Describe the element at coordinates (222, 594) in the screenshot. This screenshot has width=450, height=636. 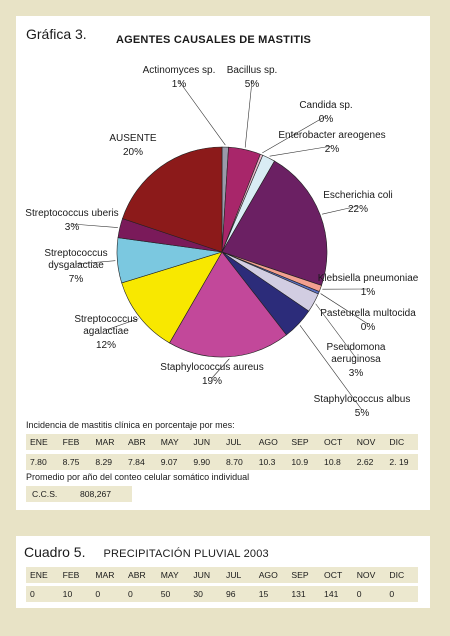
I see `precipitation-values-row: 0 10 0 0 50 30 96 15 131 141 0 0` at that location.